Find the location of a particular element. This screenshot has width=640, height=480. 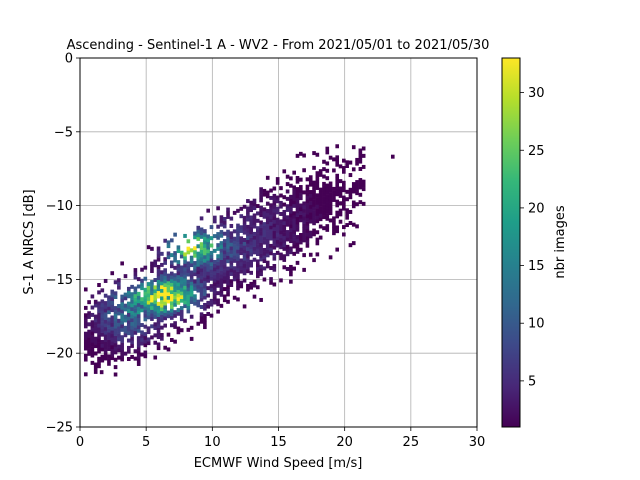

colorbar-ticks: 5 10 15 20 25 30 is located at coordinates (532, 237).